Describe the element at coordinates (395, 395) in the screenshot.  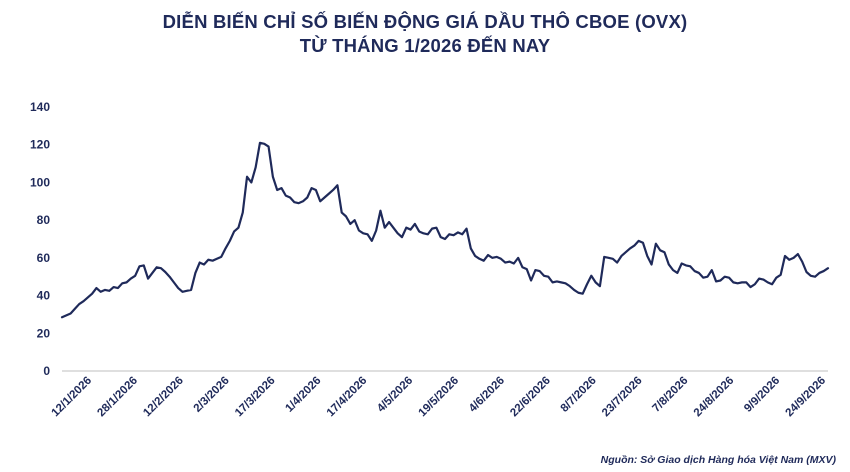
I see `x-tick-label: 4/5/2026` at that location.